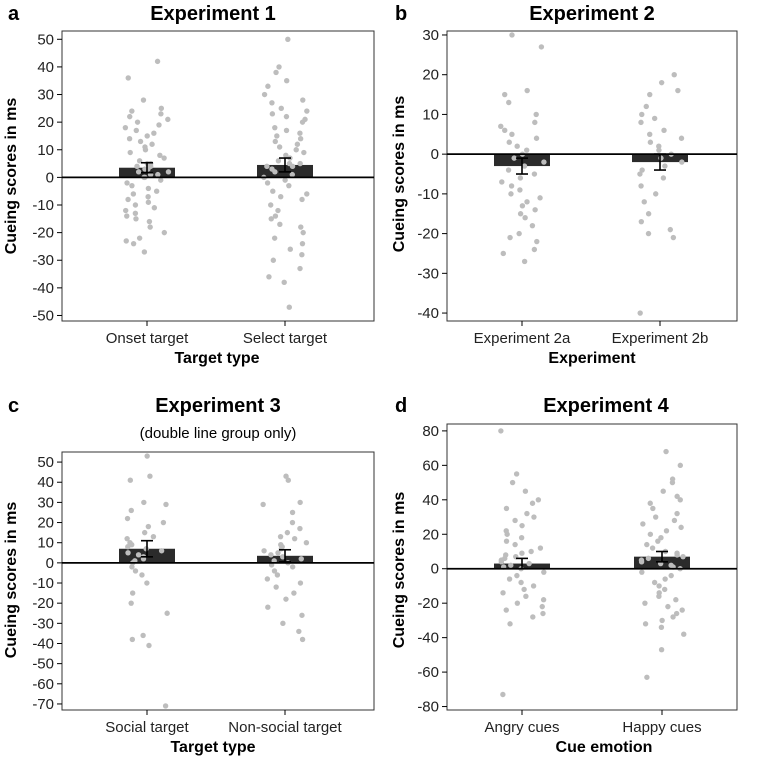 The image size is (763, 762). Describe the element at coordinates (43, 233) in the screenshot. I see `y-tick-label: -20` at that location.